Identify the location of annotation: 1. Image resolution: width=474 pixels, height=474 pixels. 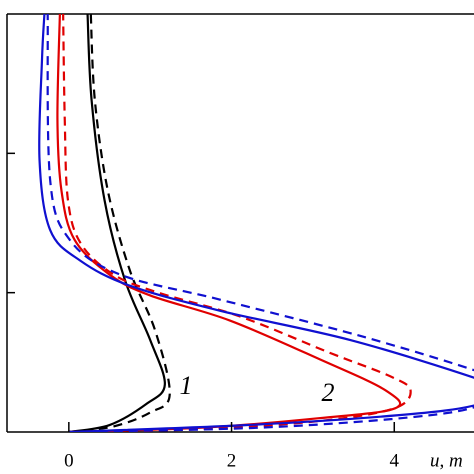
(186, 385).